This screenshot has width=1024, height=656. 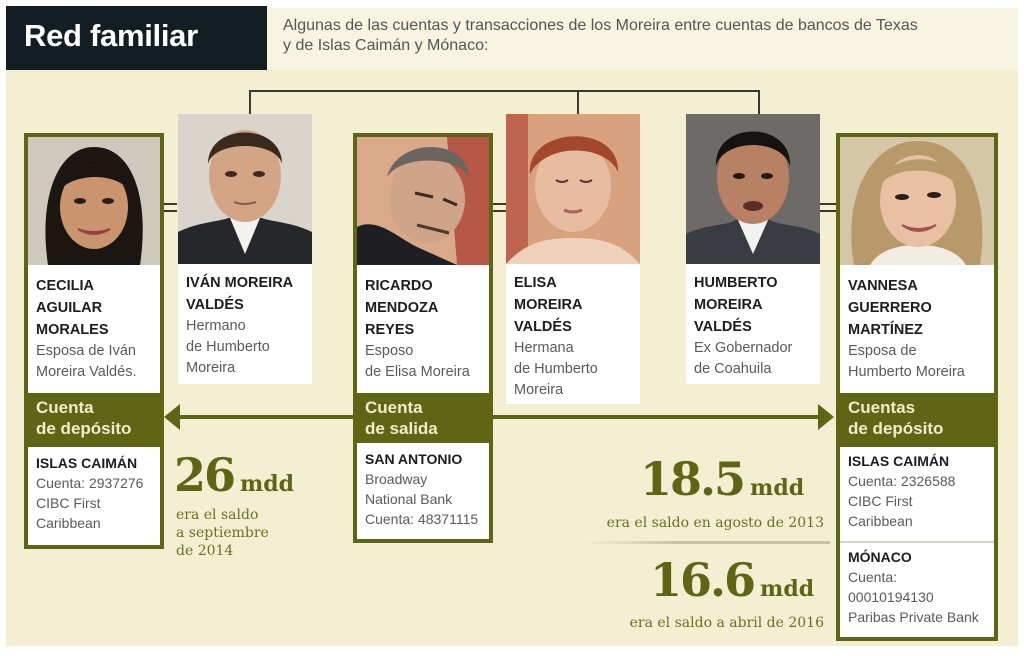 I want to click on balance-caption-26: era el saldo a septiembre de 2014, so click(x=222, y=533).